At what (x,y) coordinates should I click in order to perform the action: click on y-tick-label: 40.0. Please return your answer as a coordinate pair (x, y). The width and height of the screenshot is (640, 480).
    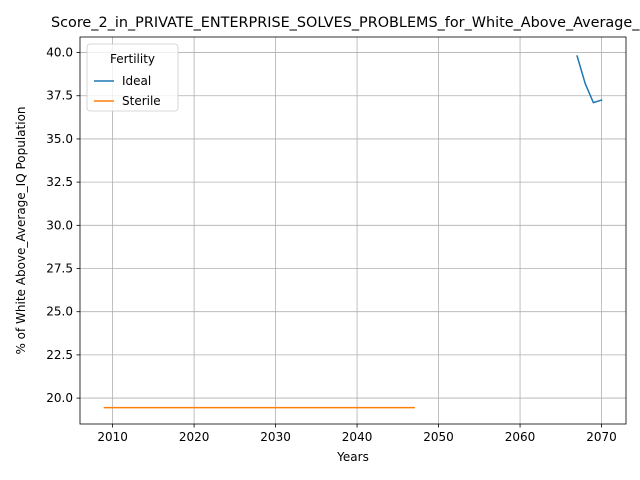
    Looking at the image, I should click on (59, 53).